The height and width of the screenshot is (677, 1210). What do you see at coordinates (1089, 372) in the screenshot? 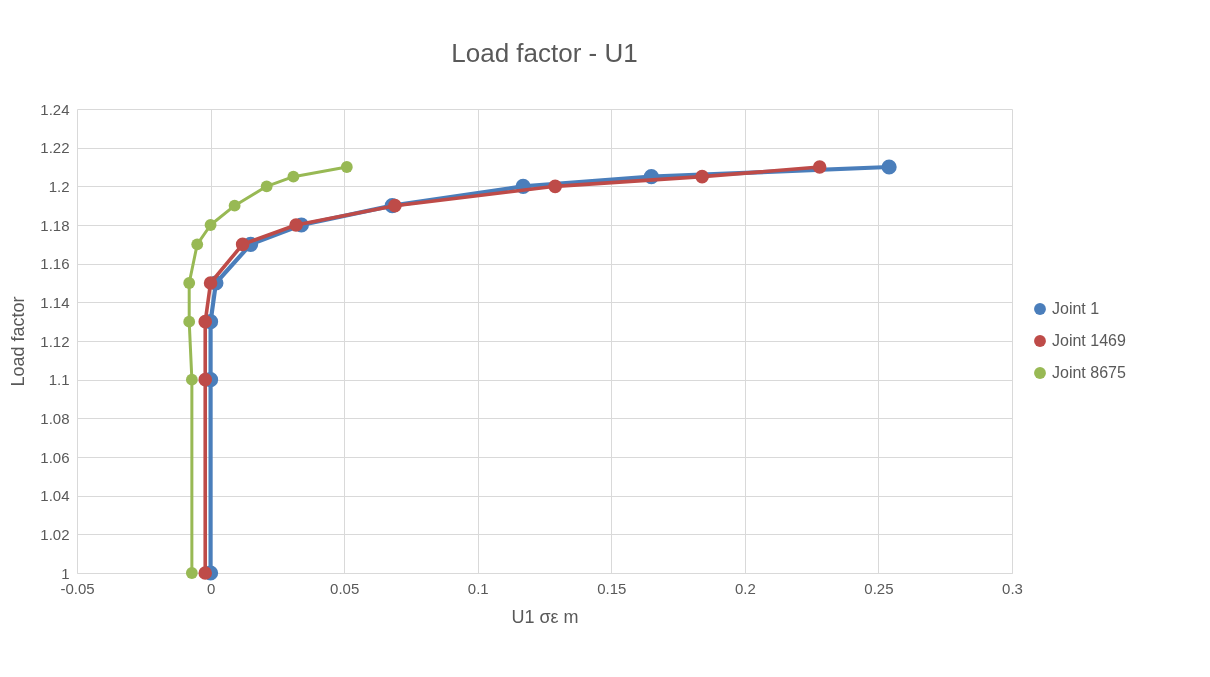
I see `legend-label: Joint 8675` at bounding box center [1089, 372].